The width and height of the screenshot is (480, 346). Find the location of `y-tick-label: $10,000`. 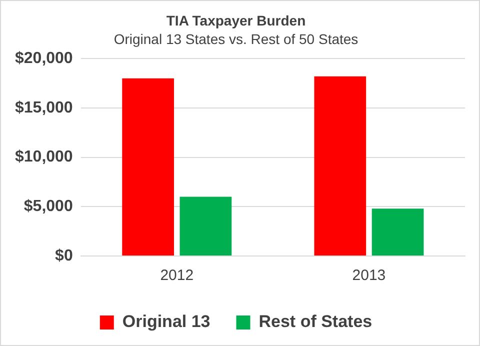

y-tick-label: $10,000 is located at coordinates (43, 157).